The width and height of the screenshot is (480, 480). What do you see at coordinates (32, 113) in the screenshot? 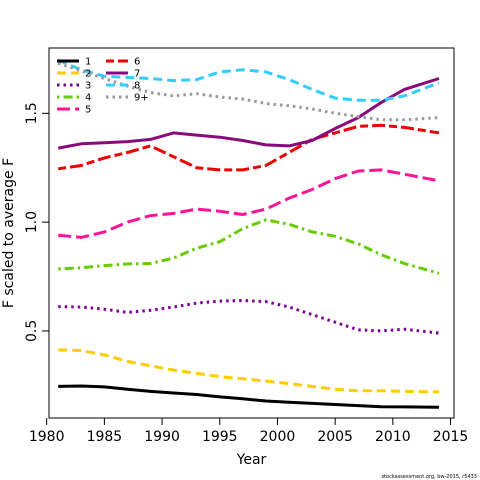
I see `y-tick-label: 1.5` at bounding box center [32, 113].